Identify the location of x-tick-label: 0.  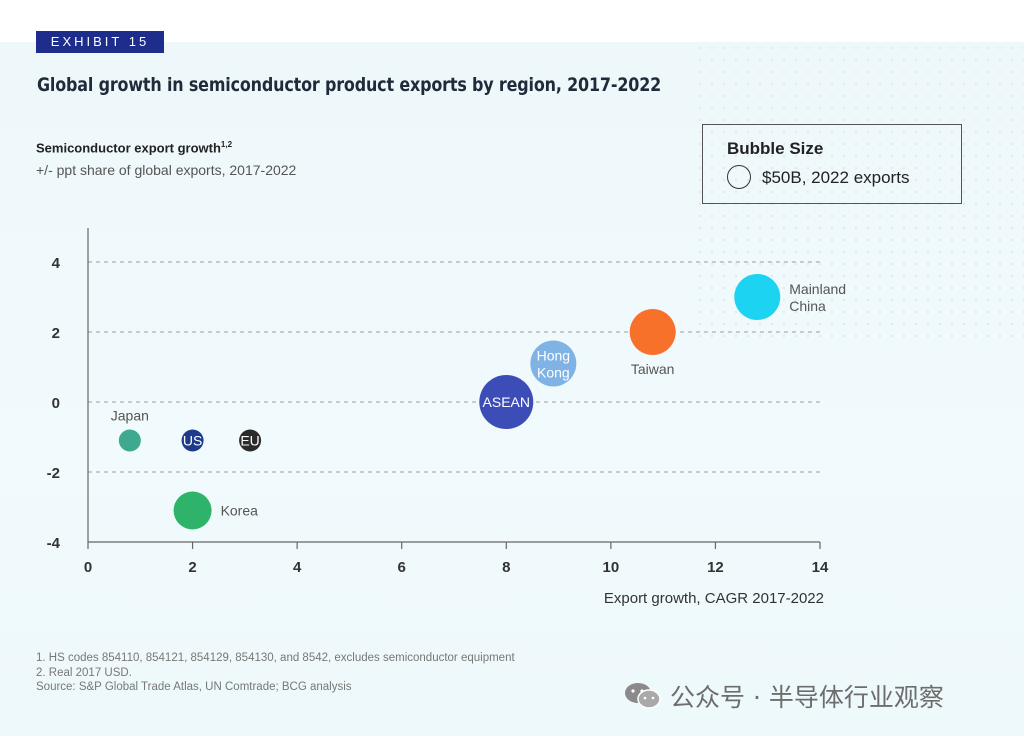
(88, 567).